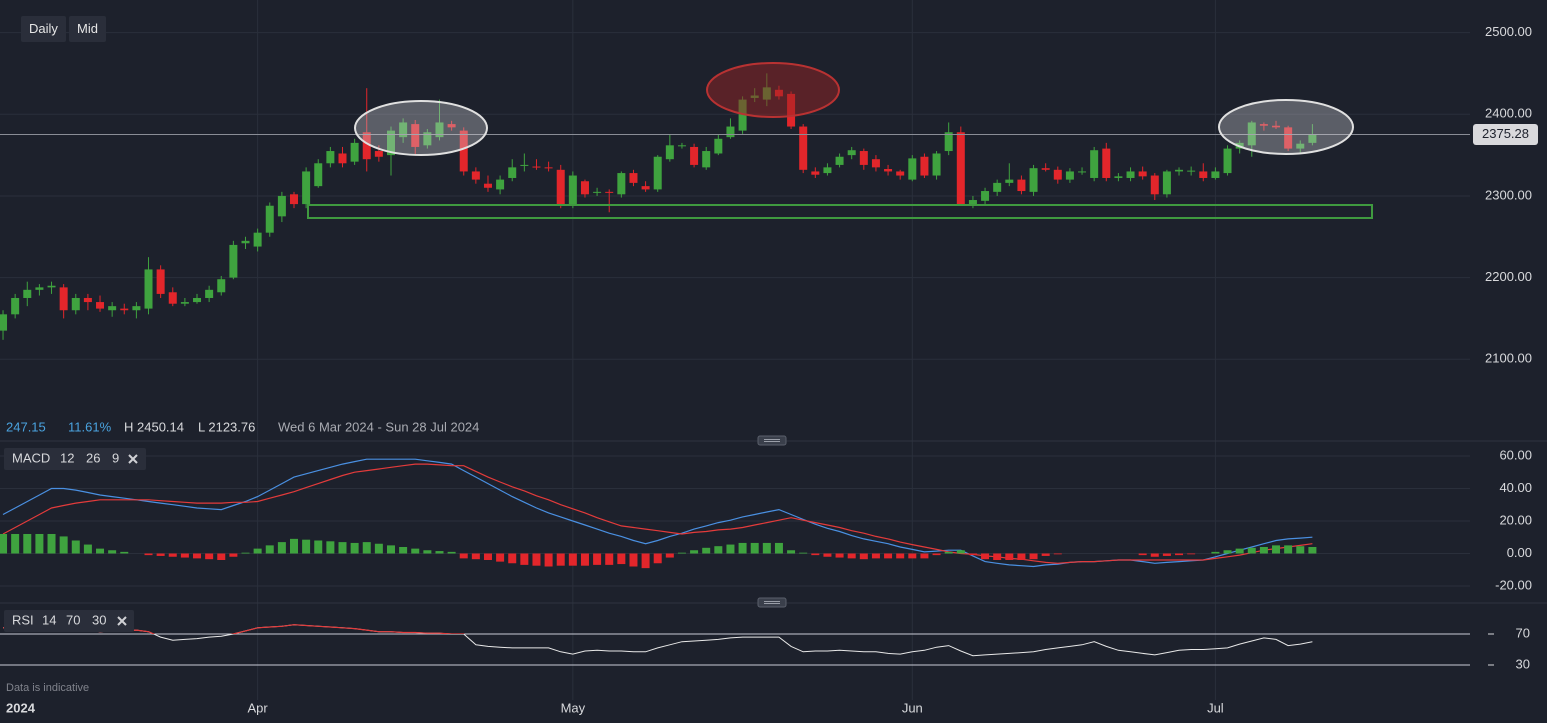 The height and width of the screenshot is (723, 1547). What do you see at coordinates (1519, 552) in the screenshot?
I see `y-tick-label: 0.00` at bounding box center [1519, 552].